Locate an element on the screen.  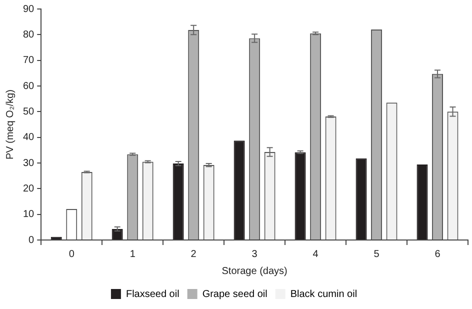
x-tick-label: 4 is located at coordinates (315, 254).